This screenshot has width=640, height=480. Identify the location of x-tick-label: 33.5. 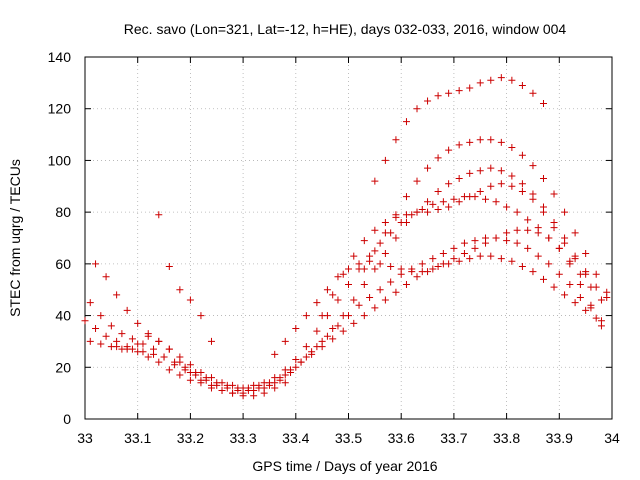
(348, 438).